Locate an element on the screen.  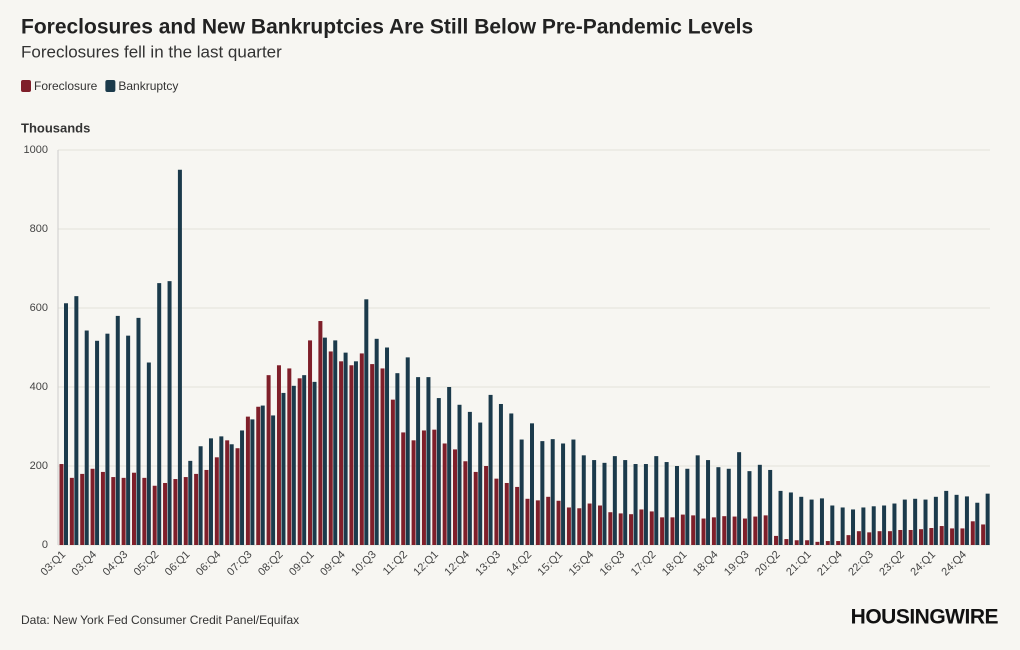
x-tick-label: 09:Q1 is located at coordinates (302, 564).